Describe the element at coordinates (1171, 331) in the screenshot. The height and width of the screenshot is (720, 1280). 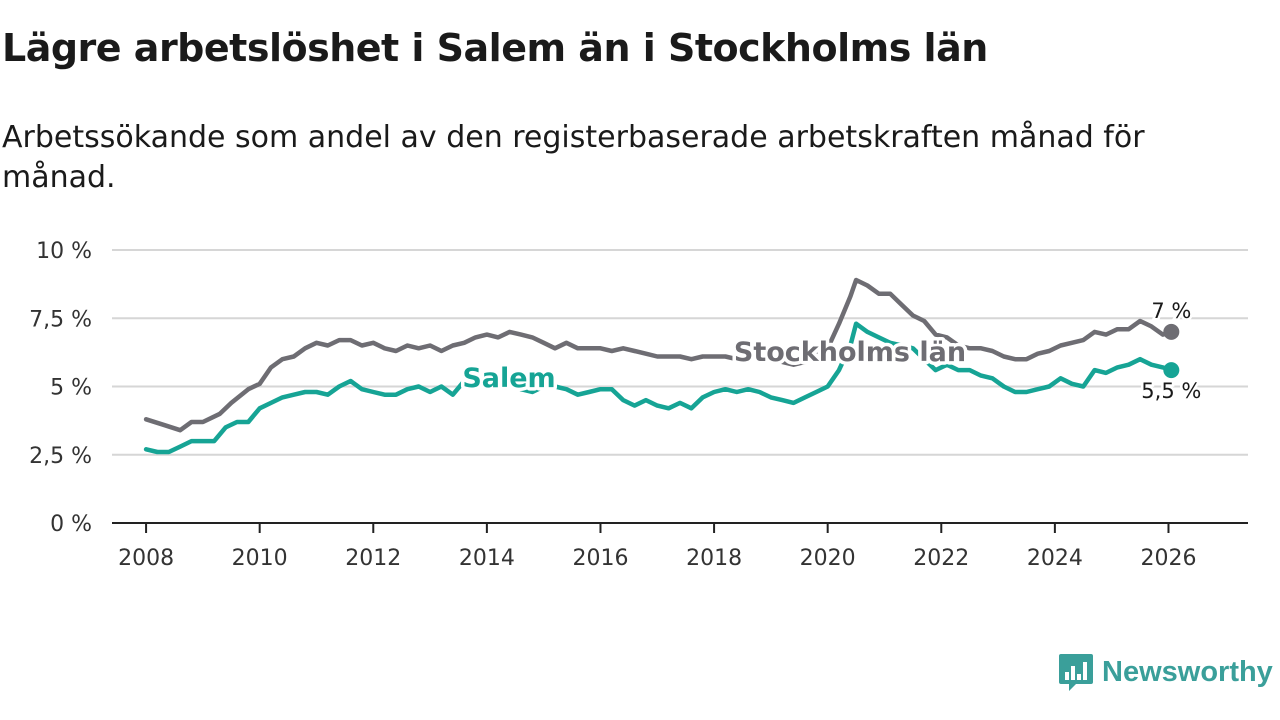
I see `end-marker-stockholm` at that location.